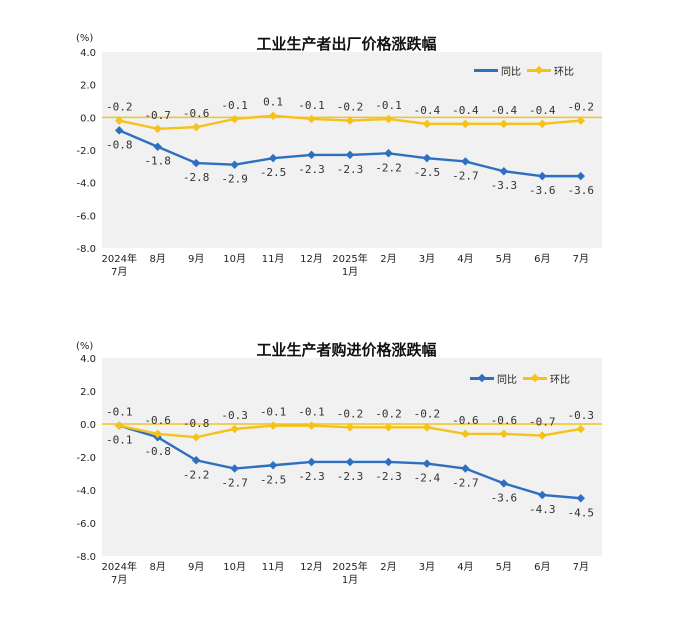 The height and width of the screenshot is (624, 693). What do you see at coordinates (542, 567) in the screenshot?
I see `x-tick-label: 6月` at bounding box center [542, 567].